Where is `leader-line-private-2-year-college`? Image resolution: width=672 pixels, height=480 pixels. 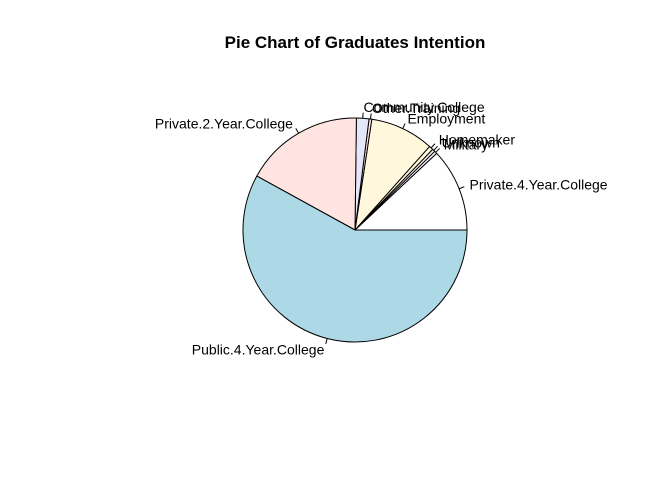
leader-line-private-2-year-college is located at coordinates (297, 131).